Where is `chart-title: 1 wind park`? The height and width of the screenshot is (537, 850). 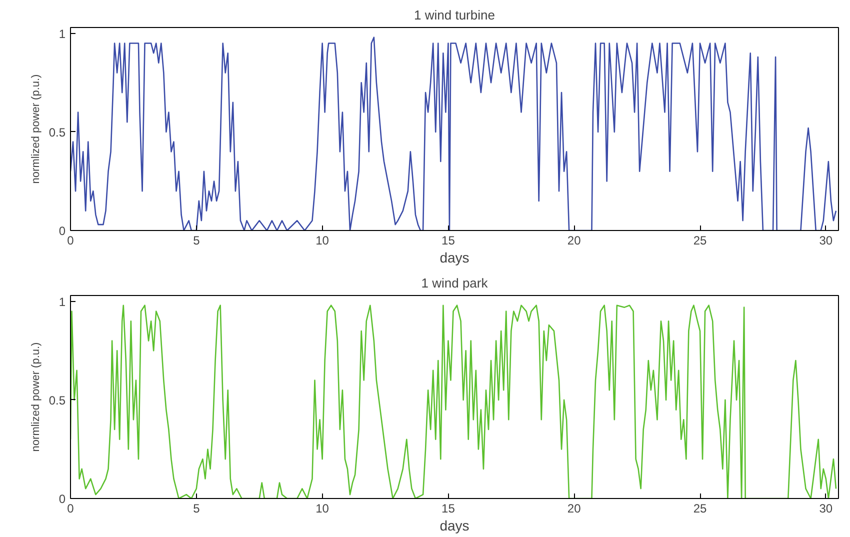 chart-title: 1 wind park is located at coordinates (454, 283).